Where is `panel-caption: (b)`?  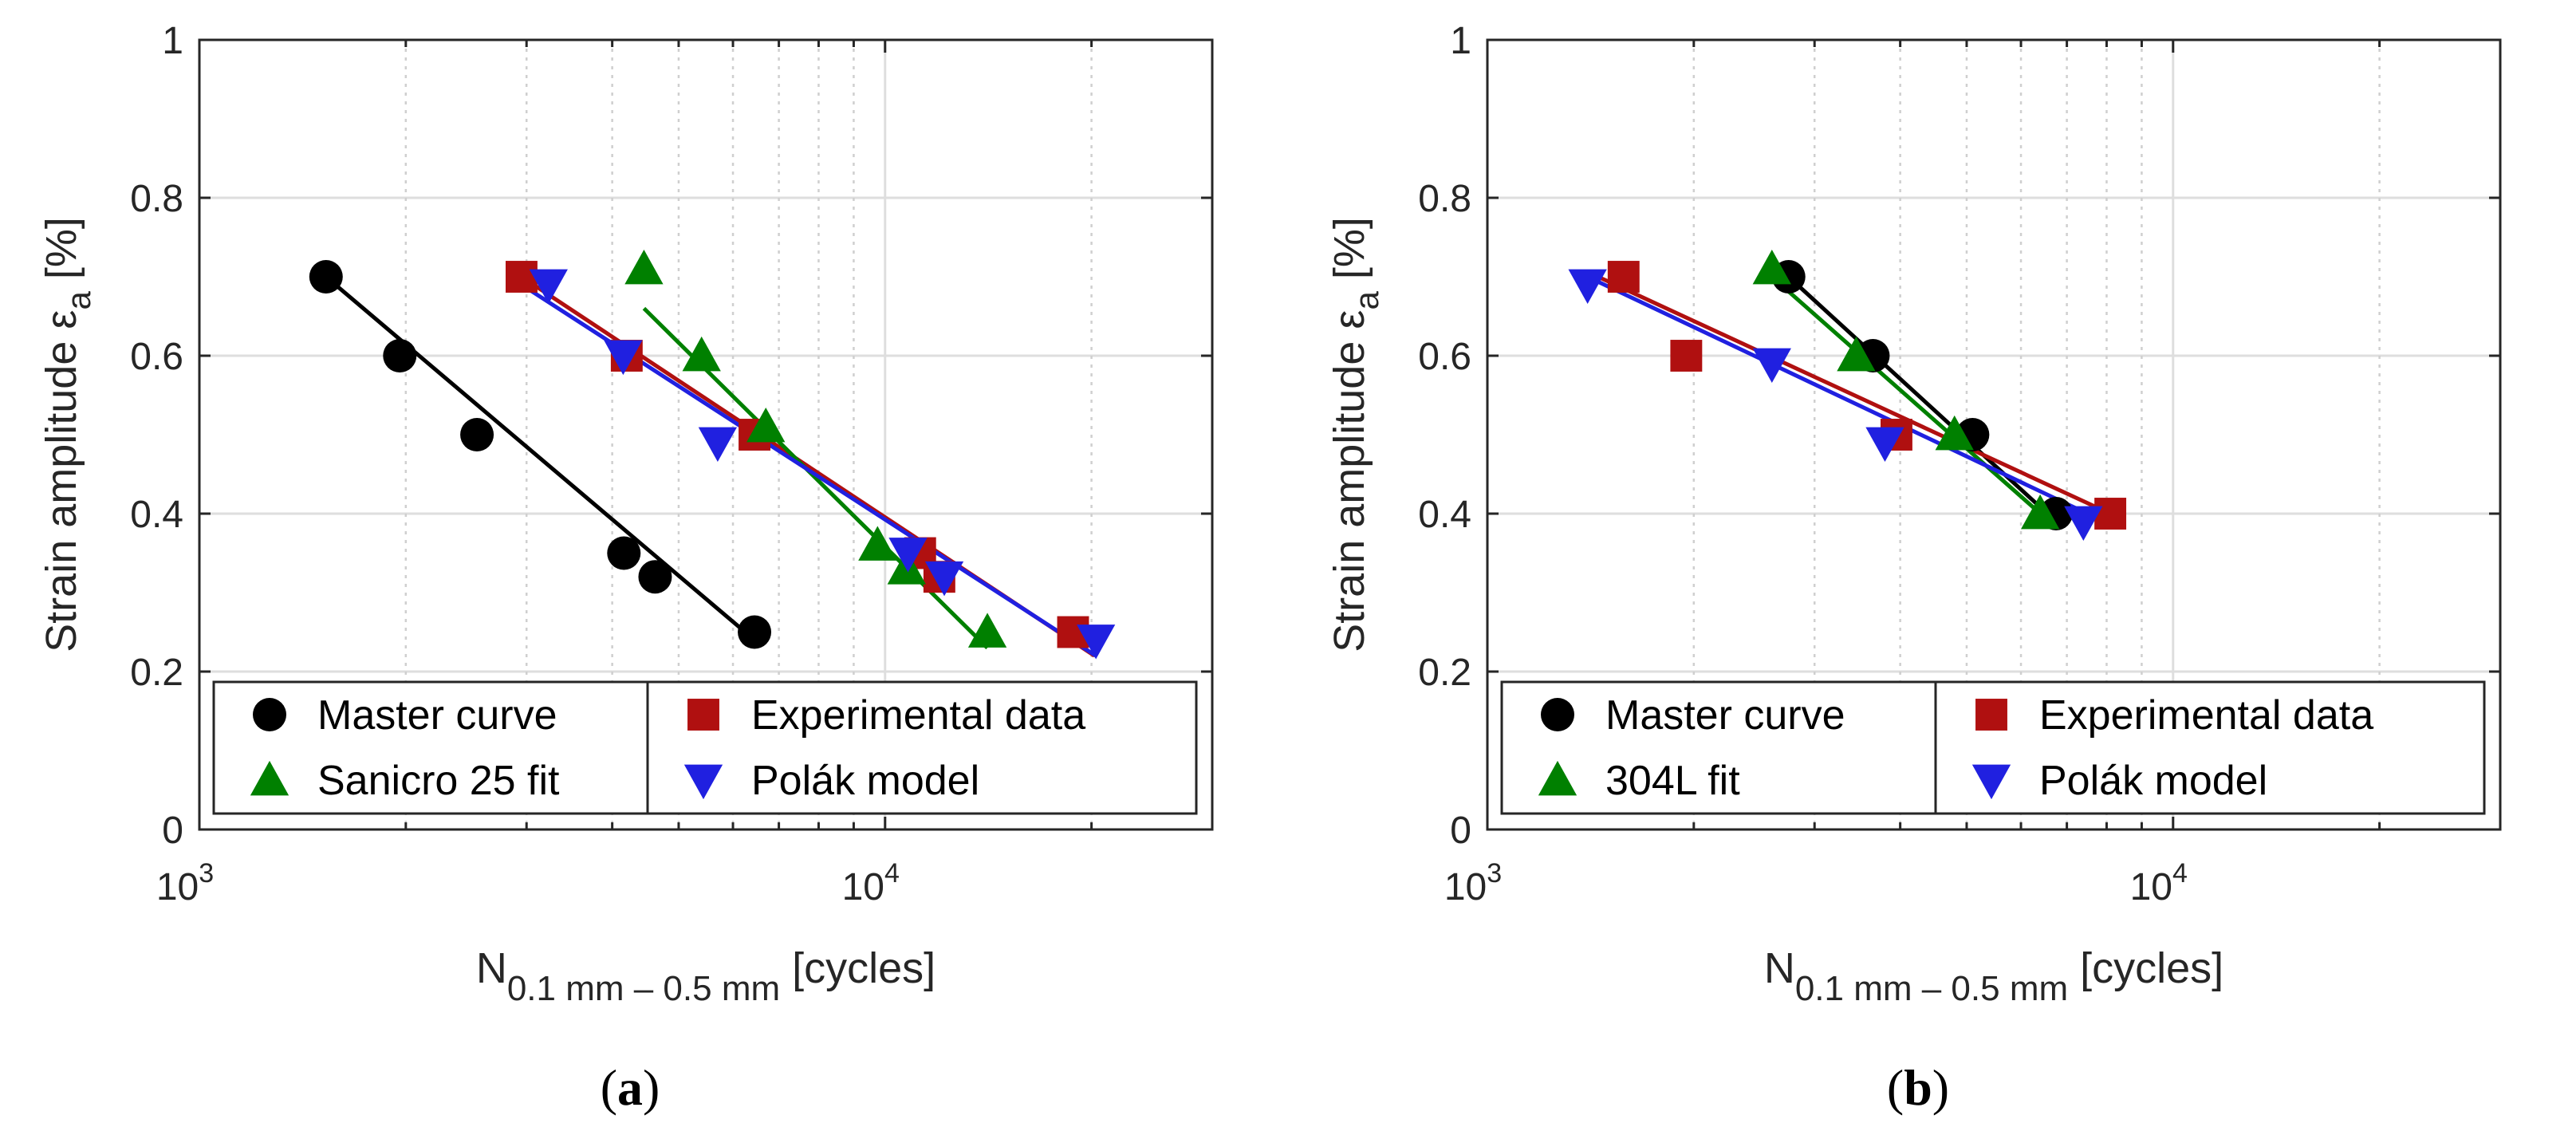 panel-caption: (b) is located at coordinates (1918, 1087).